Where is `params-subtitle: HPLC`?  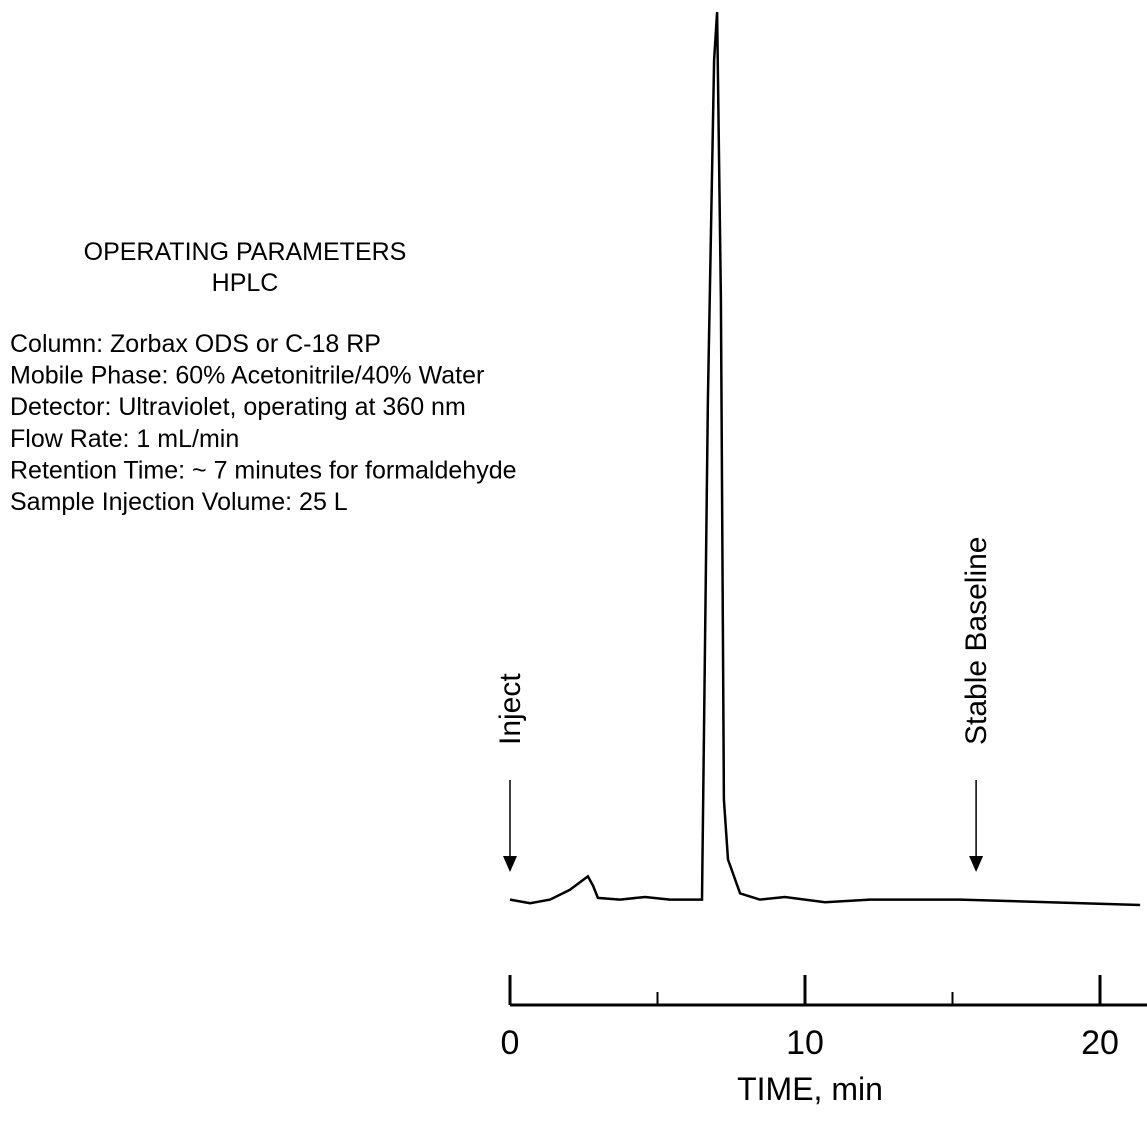
params-subtitle: HPLC is located at coordinates (245, 283).